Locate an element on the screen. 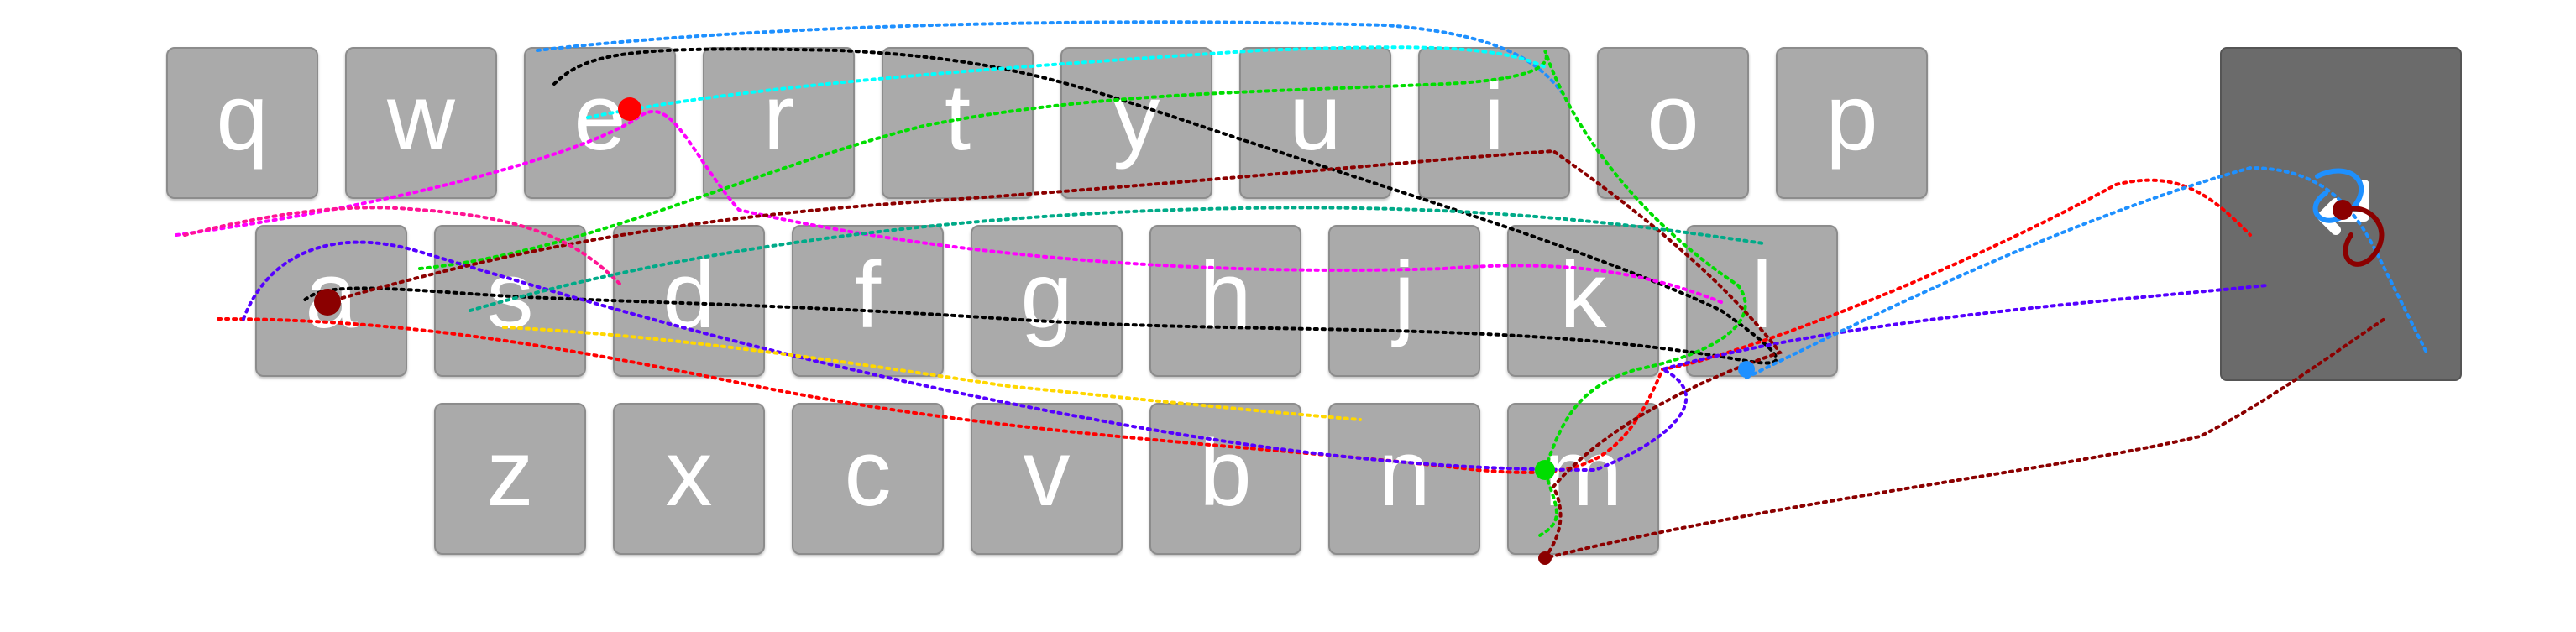  key-n: n is located at coordinates (1404, 479).